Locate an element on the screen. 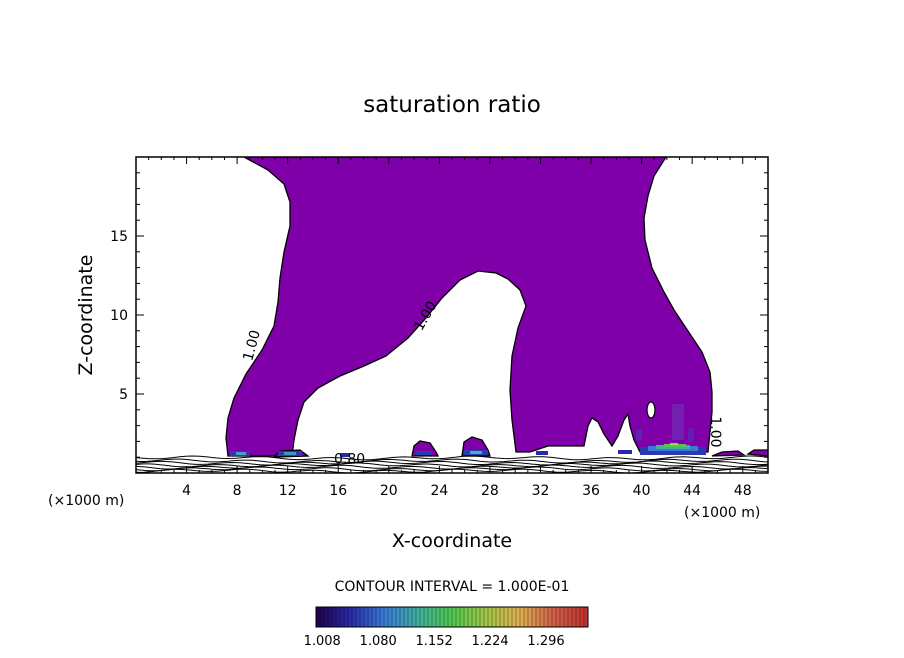  colorbar-tick-label: 1.008 is located at coordinates (322, 641).